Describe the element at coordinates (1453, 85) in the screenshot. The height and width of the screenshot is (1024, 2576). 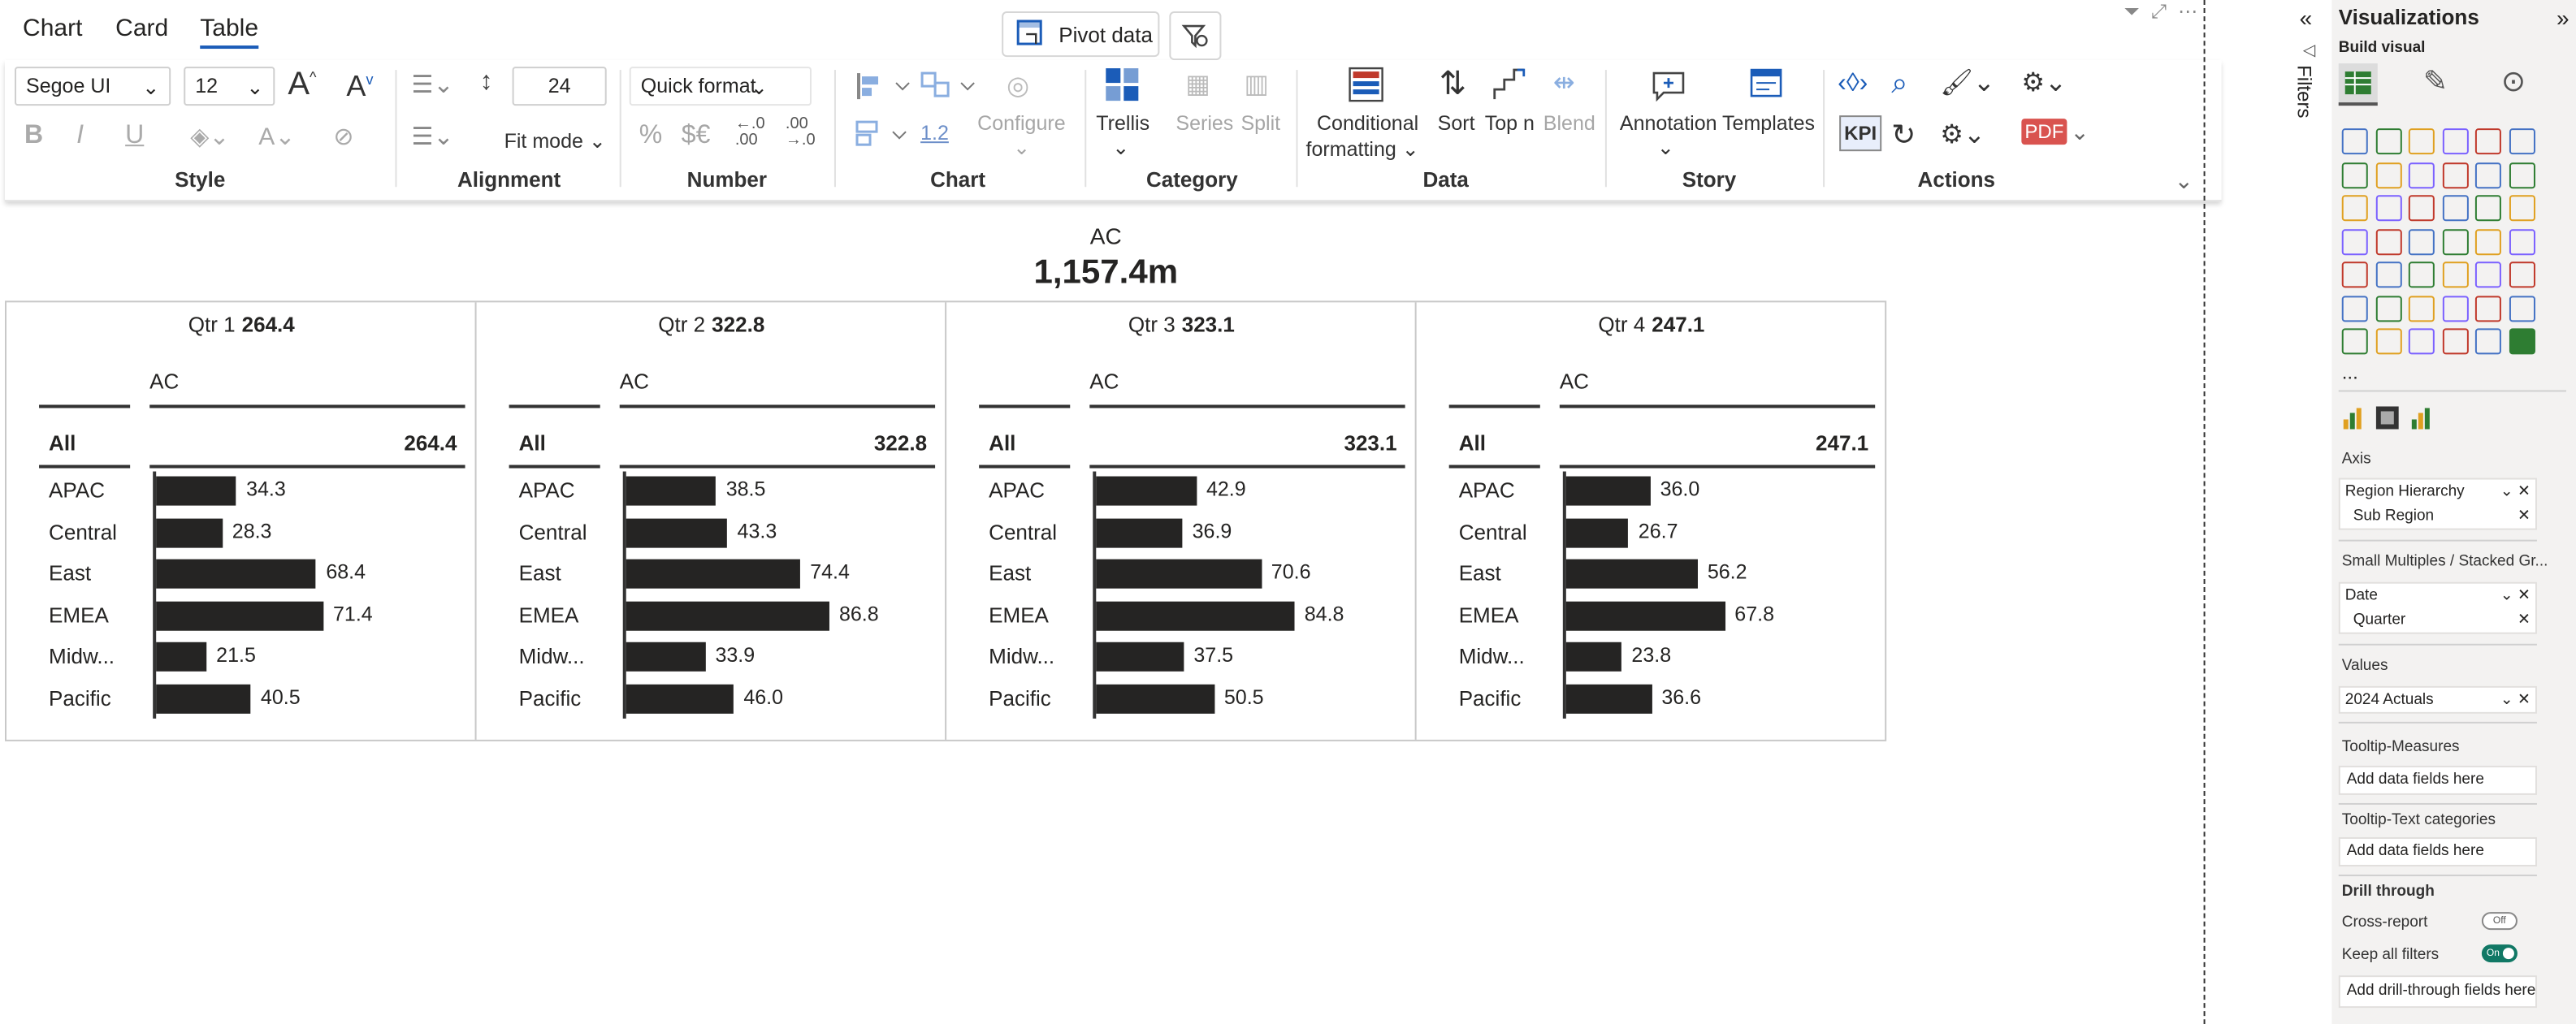
I see `sort-icon: ⇅` at that location.